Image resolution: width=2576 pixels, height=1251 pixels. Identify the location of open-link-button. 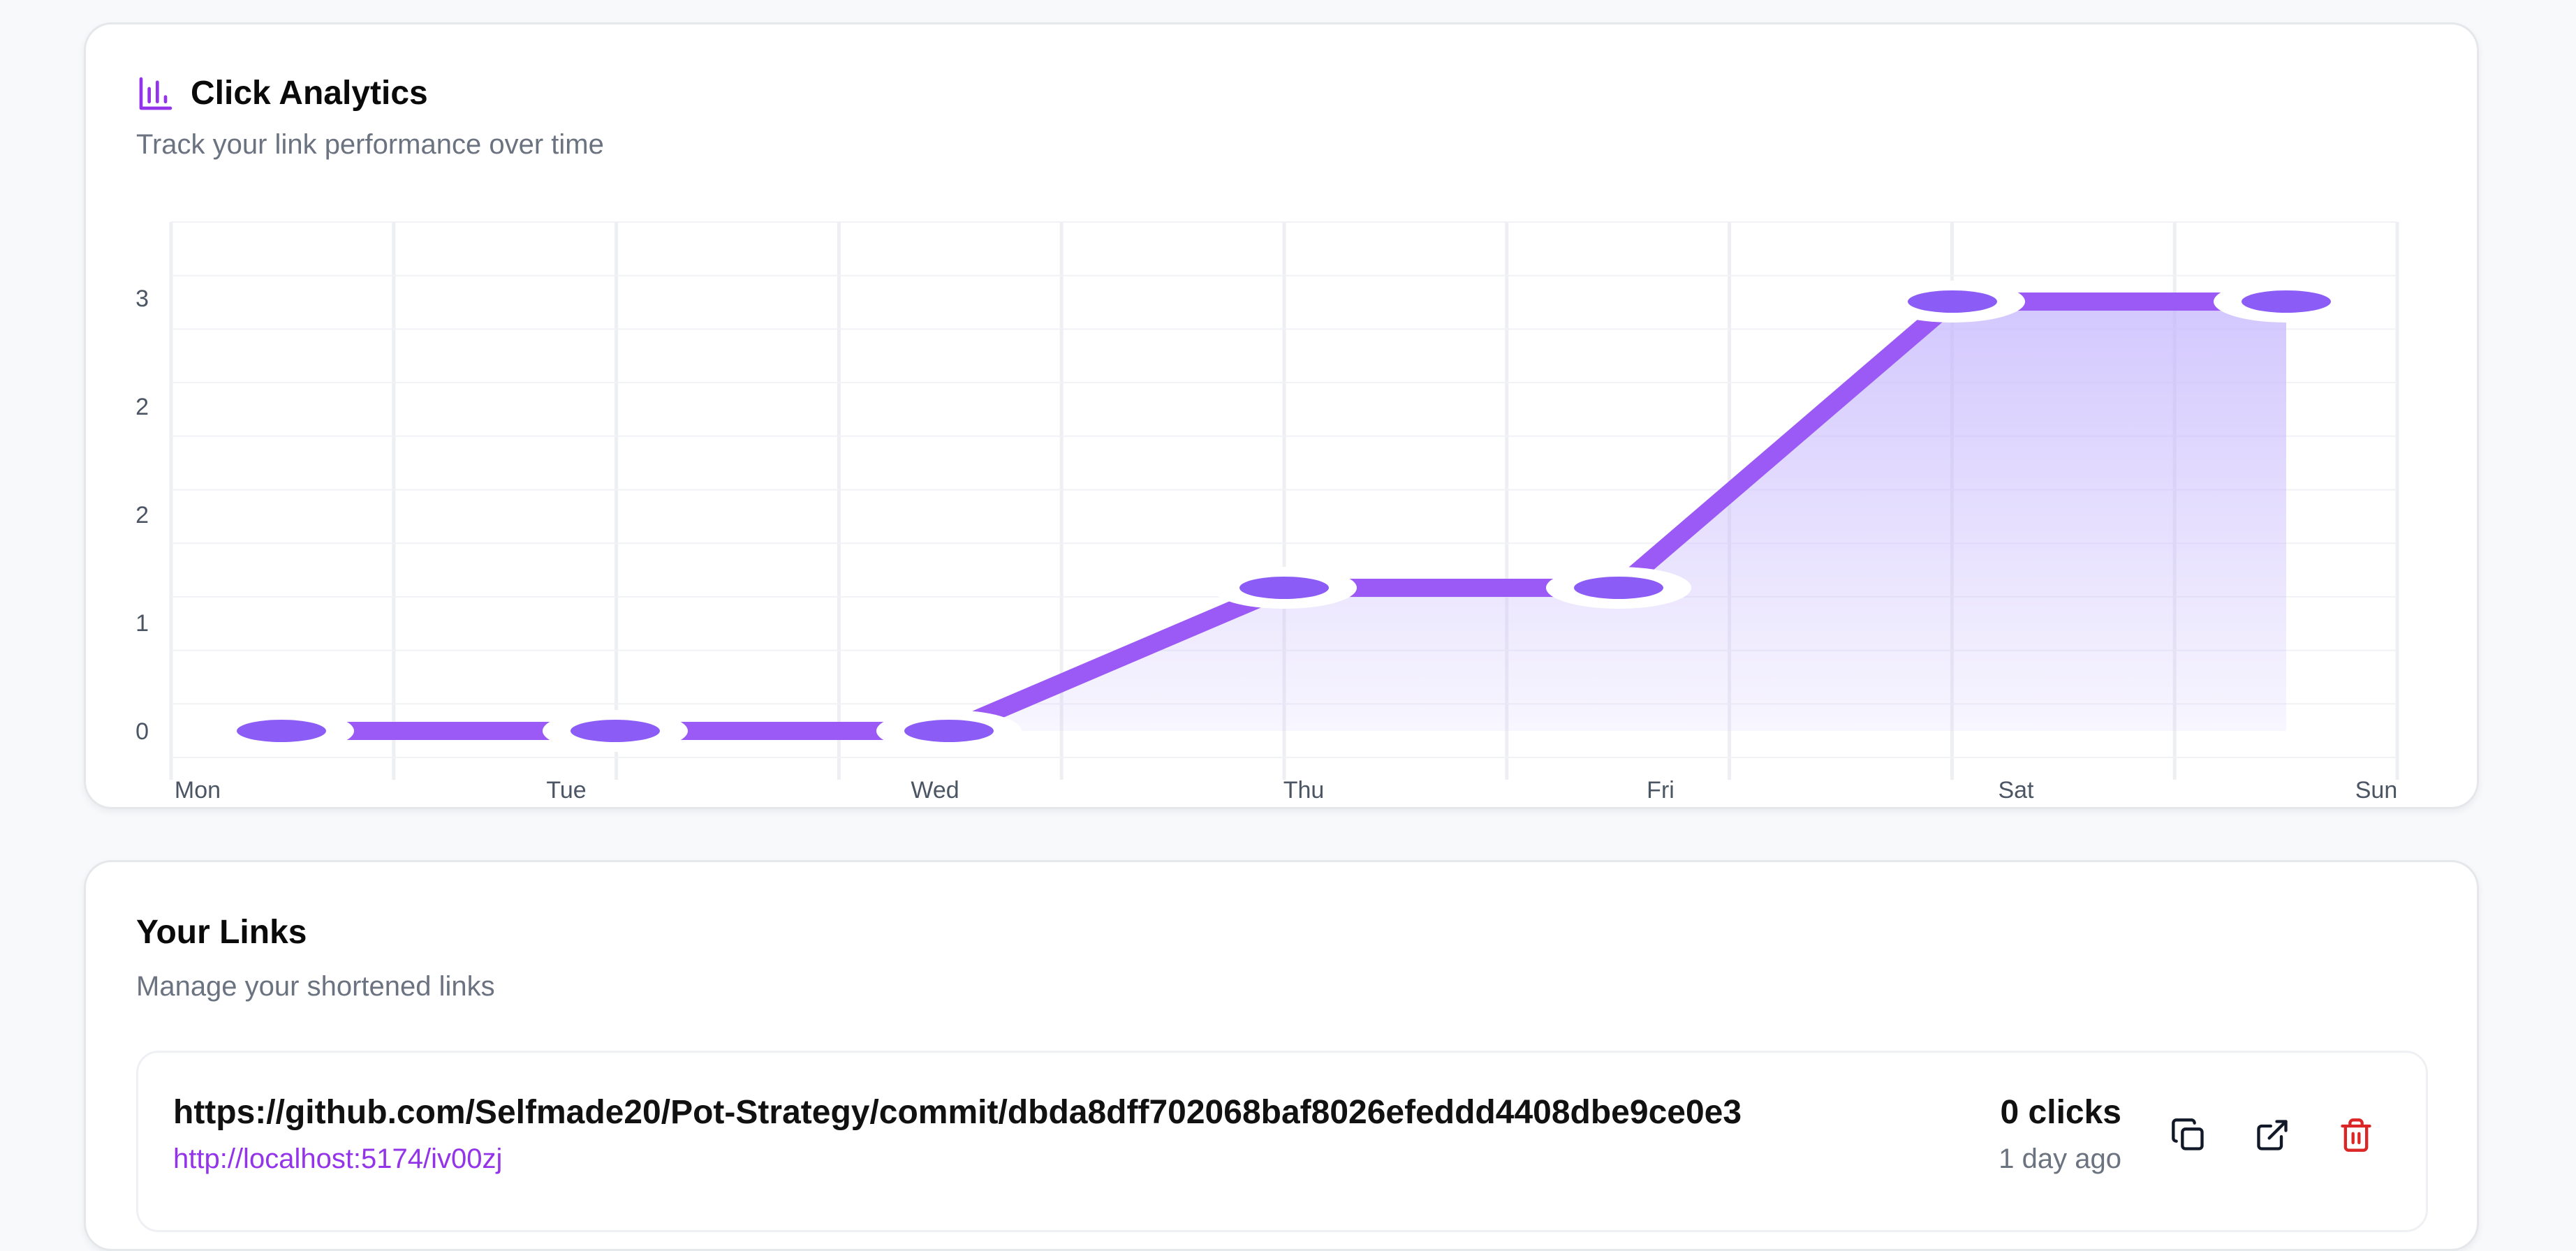
(2272, 1136).